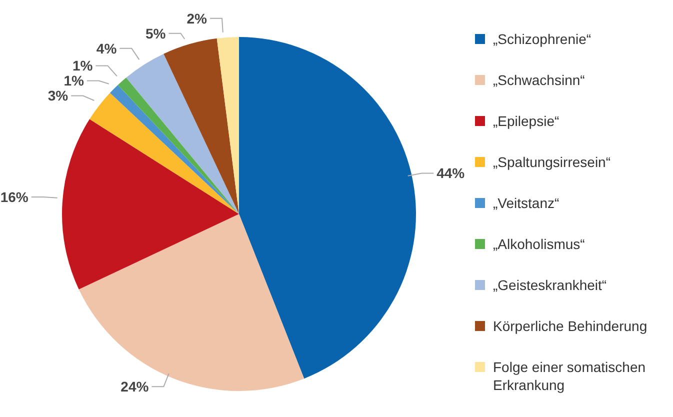  I want to click on legend-label: Folge einer somatischen Erkrankung, so click(570, 376).